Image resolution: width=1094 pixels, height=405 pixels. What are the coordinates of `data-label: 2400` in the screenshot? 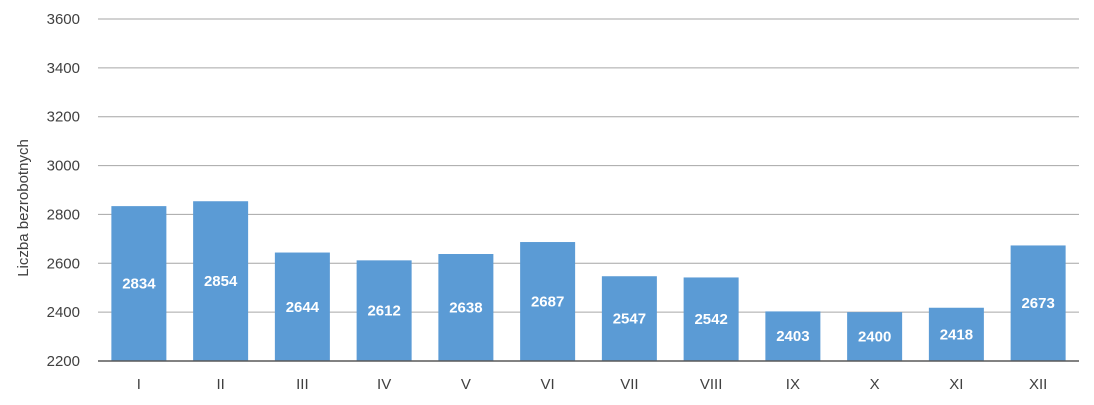 It's located at (874, 337).